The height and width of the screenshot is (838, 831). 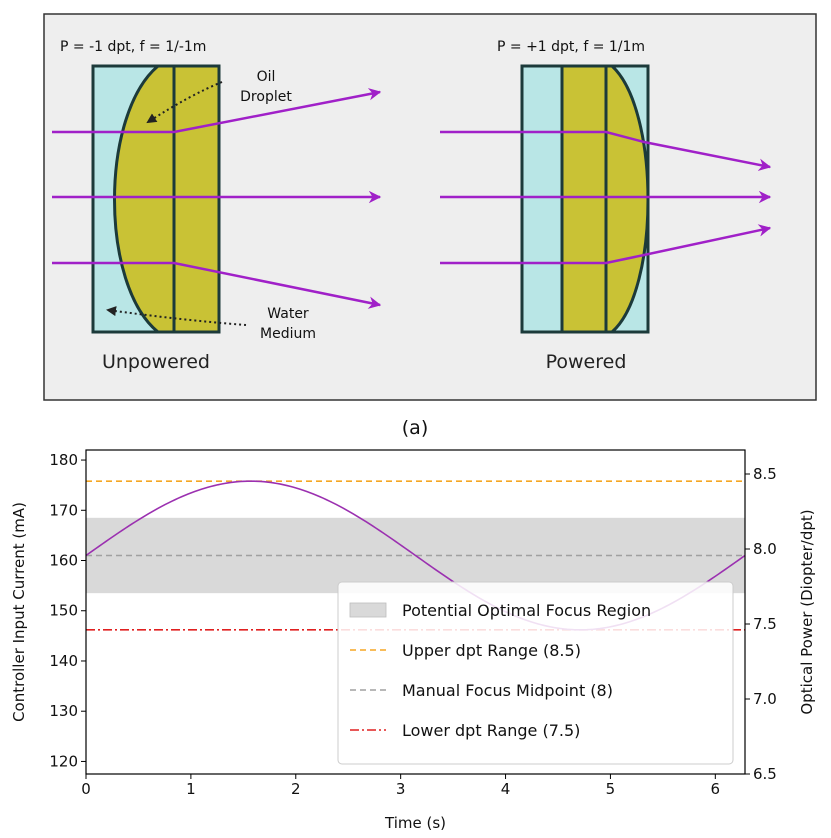 What do you see at coordinates (807, 611) in the screenshot?
I see `chart-y2-axis-label: Optical Power (Diopter/dpt)` at bounding box center [807, 611].